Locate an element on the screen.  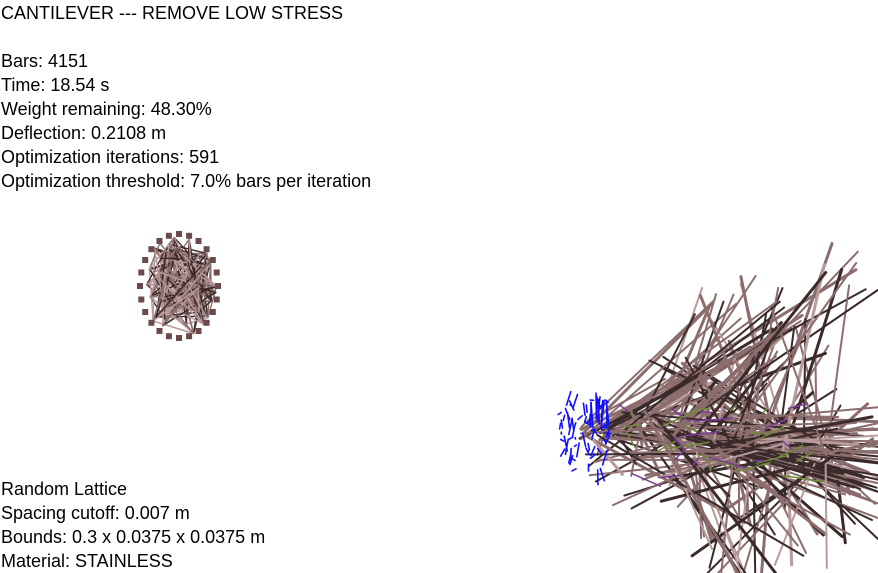
lattice-bounds: Bounds: 0.3 x 0.0375 x 0.0375 m is located at coordinates (133, 537).